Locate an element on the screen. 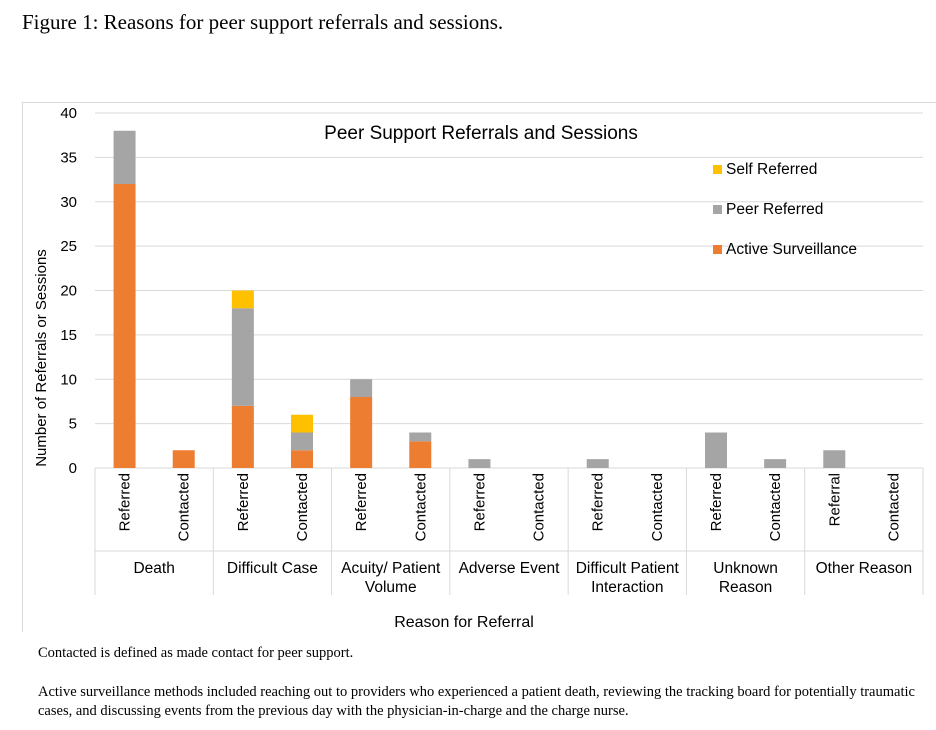 This screenshot has height=730, width=936. y-tick-label: 25 is located at coordinates (68, 246).